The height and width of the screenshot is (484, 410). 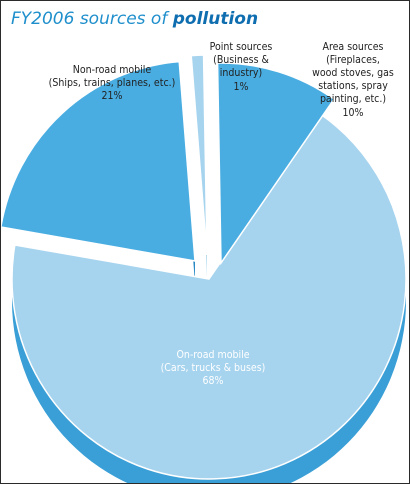 What do you see at coordinates (353, 47) in the screenshot?
I see `slice-label-area: Area sources` at bounding box center [353, 47].